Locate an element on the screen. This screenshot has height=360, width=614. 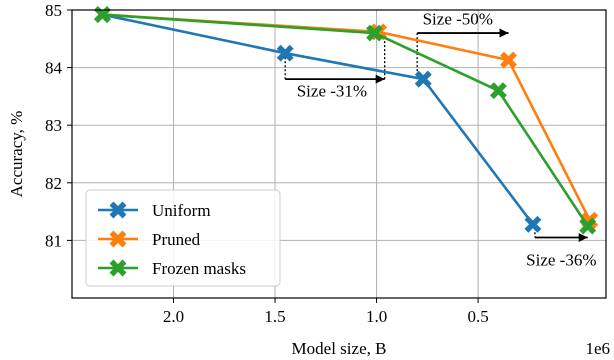
y-tick-label: 83 is located at coordinates (53, 125).